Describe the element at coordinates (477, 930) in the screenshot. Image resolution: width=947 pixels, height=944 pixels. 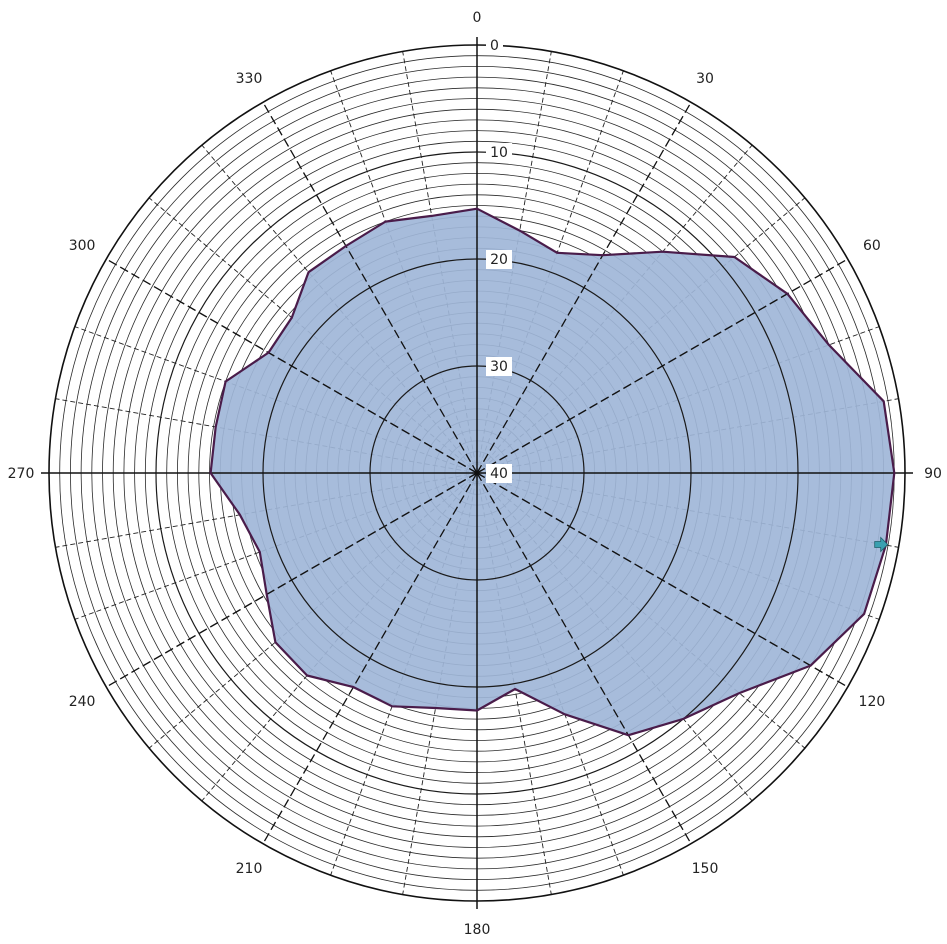
I see `angle-tick-label: 180` at that location.